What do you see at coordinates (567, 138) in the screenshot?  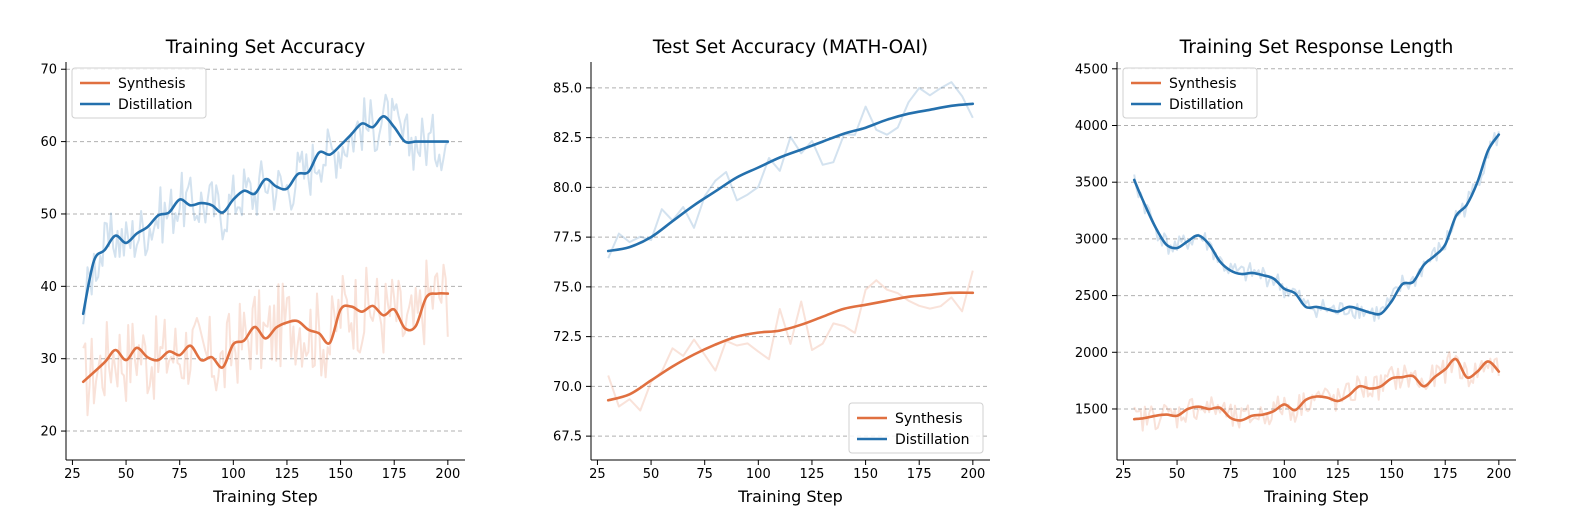 I see `y-tick-label: 82.5` at bounding box center [567, 138].